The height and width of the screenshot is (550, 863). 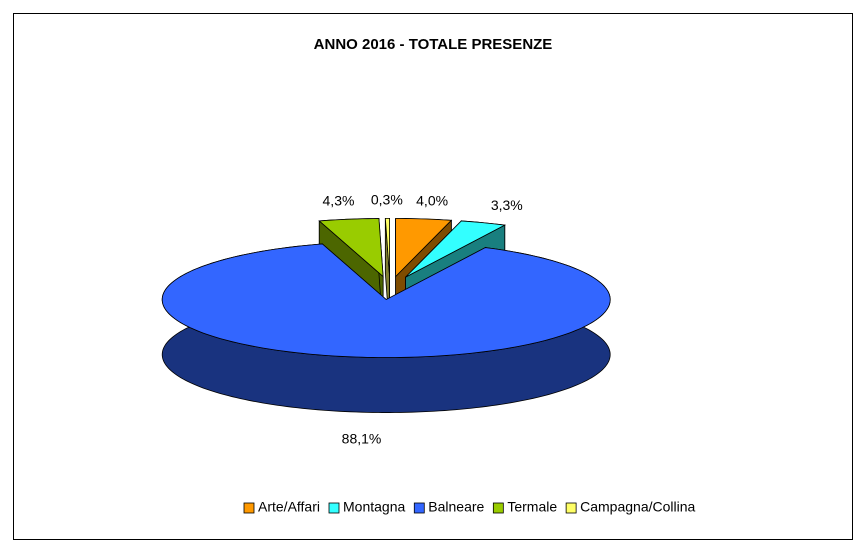 I want to click on legend-label: Balneare, so click(x=456, y=507).